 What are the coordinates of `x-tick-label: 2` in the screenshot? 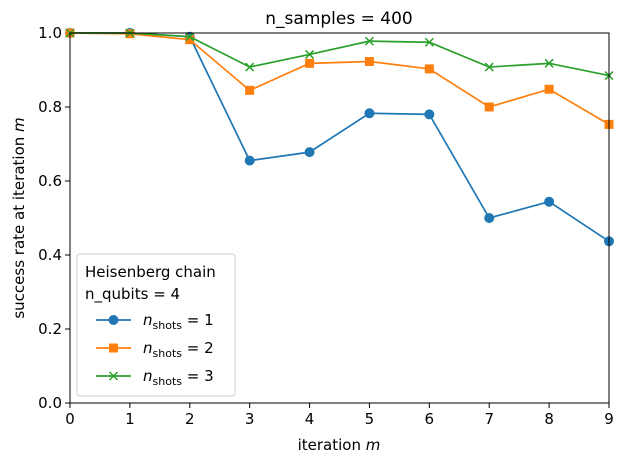 It's located at (190, 419).